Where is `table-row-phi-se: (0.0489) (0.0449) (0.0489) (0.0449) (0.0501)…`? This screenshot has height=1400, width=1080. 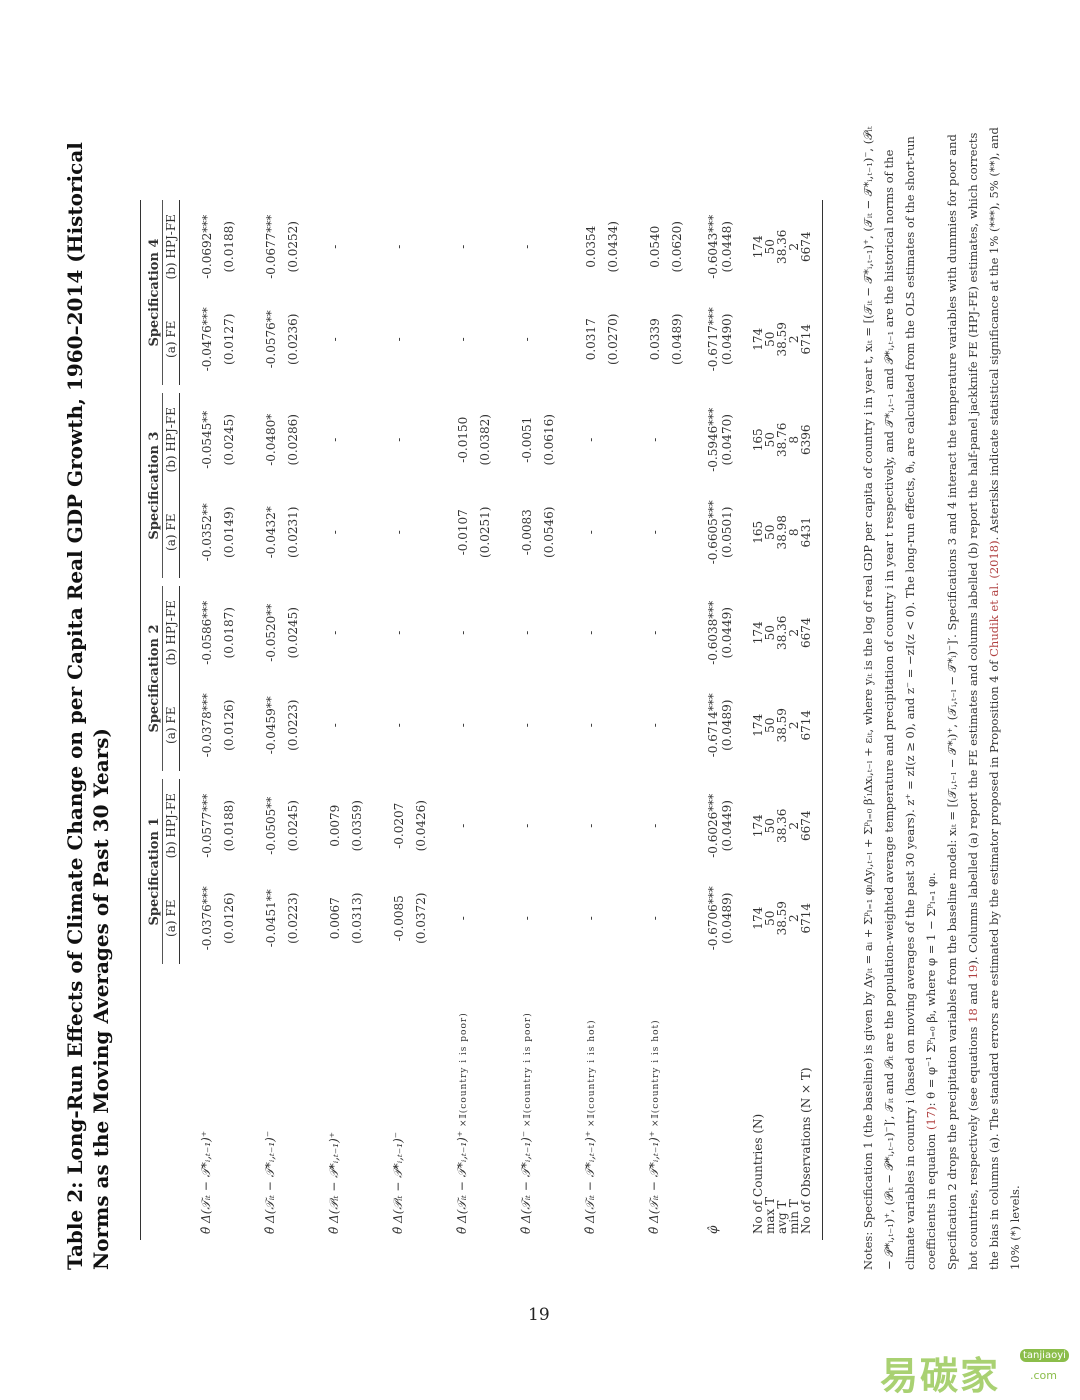 table-row-phi-se: (0.0489) (0.0449) (0.0489) (0.0449) (0.0501)… is located at coordinates (727, 720).